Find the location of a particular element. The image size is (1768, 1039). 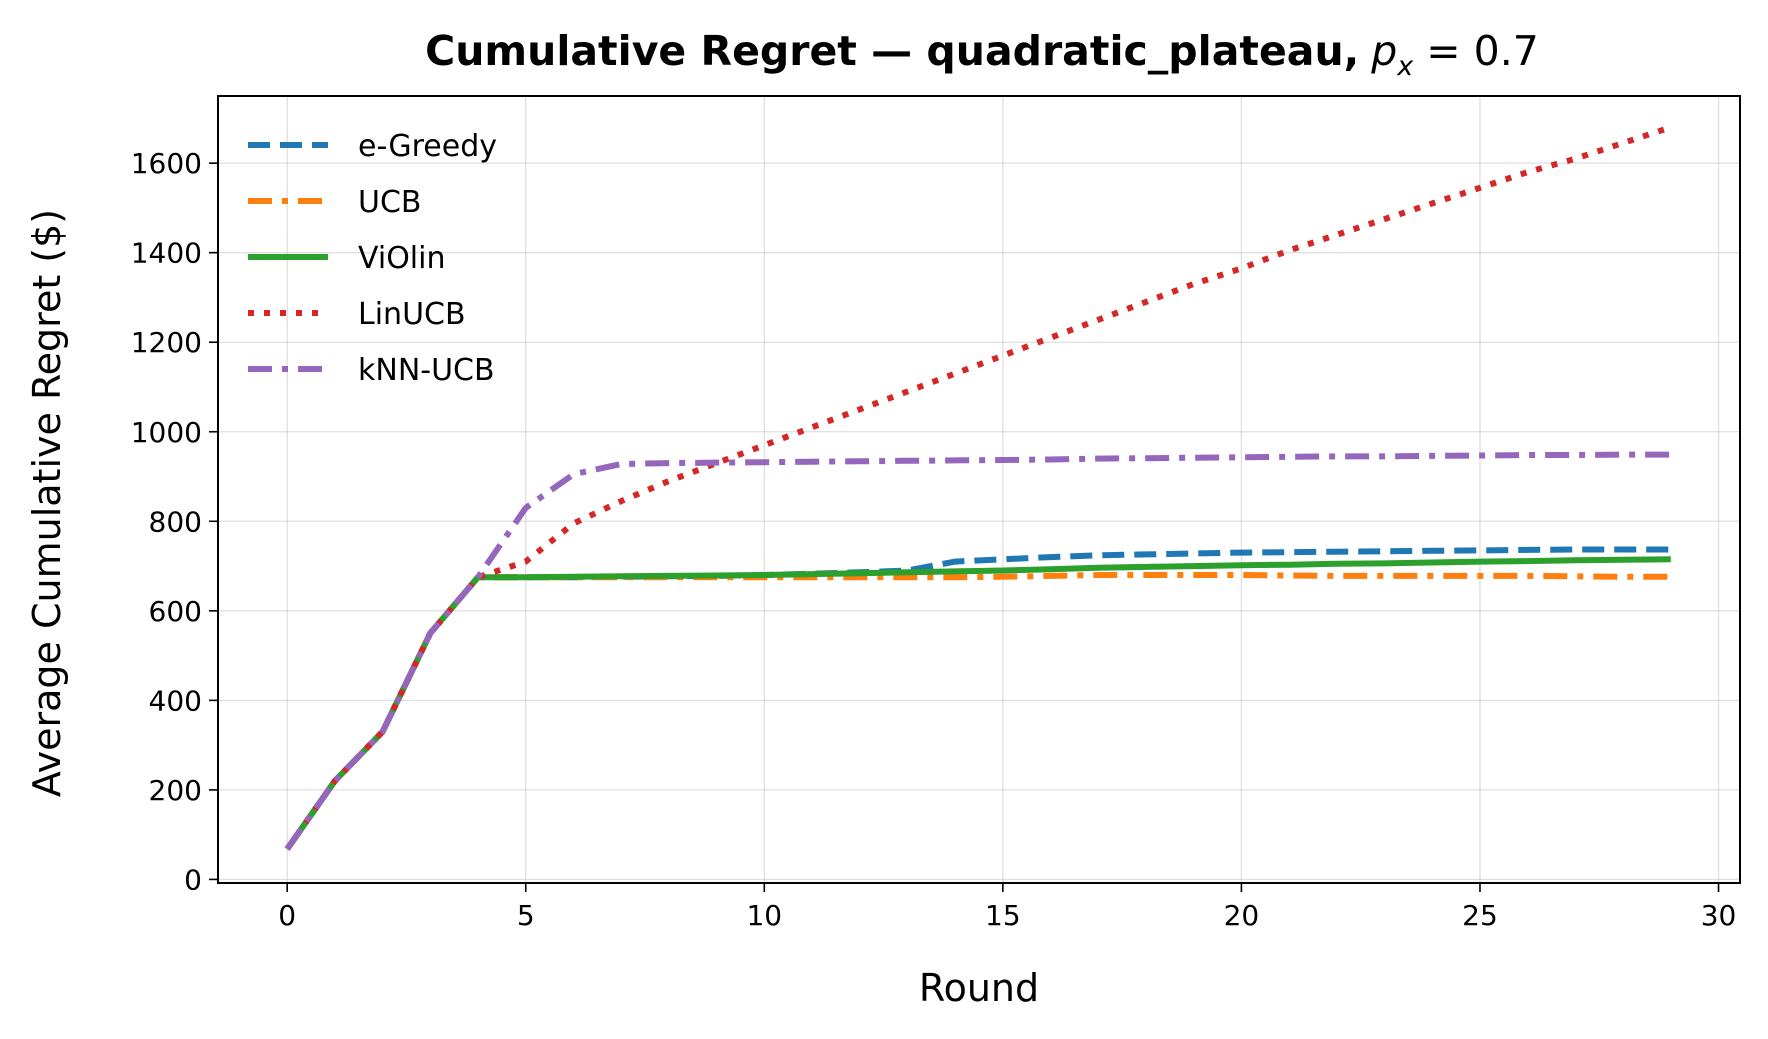

x-axis-ticks: 0 5 10 15 20 25 30 is located at coordinates (1007, 907).